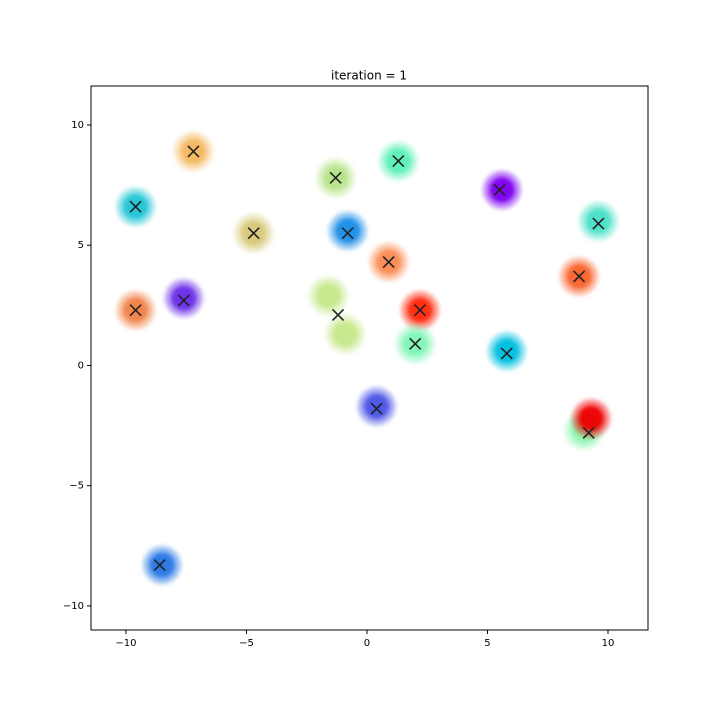 The width and height of the screenshot is (720, 724). What do you see at coordinates (81, 245) in the screenshot?
I see `y-tick-label: 5` at bounding box center [81, 245].